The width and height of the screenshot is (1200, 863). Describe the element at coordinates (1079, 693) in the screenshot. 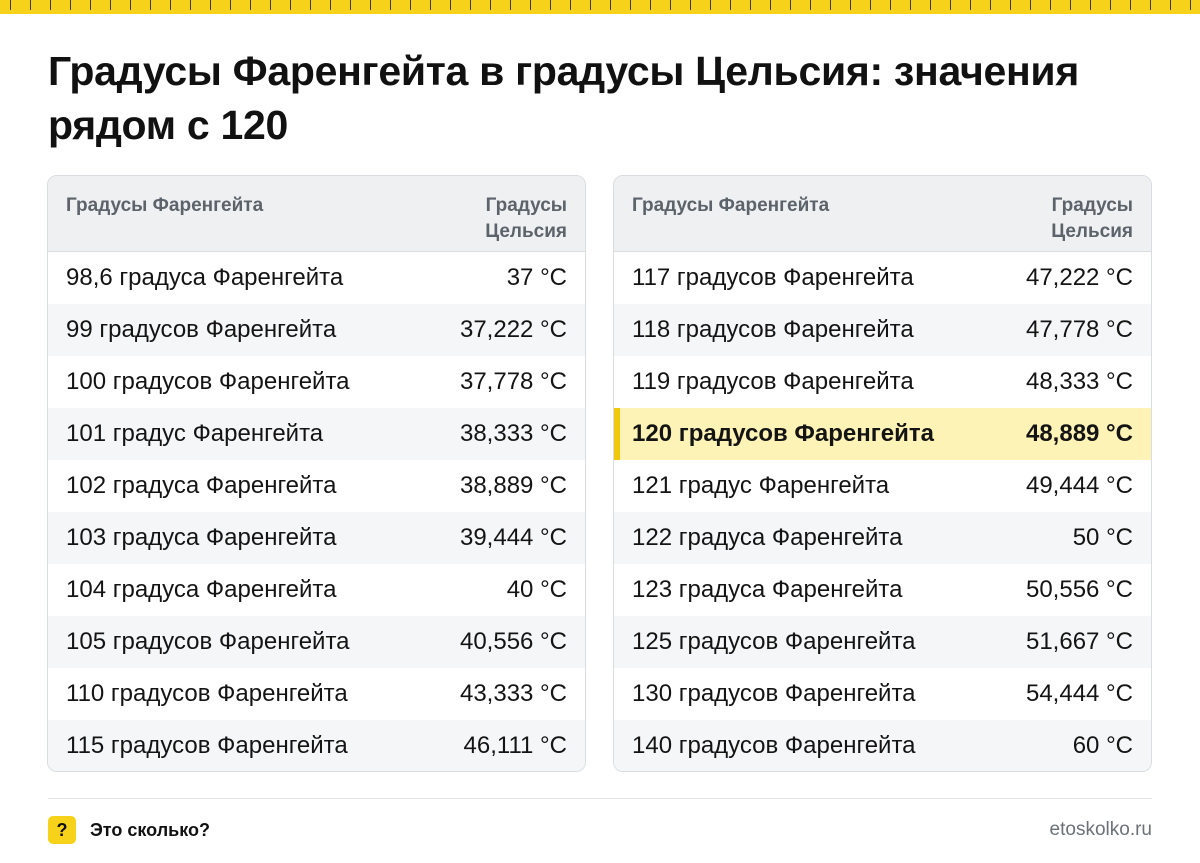

I see `celsius-cell: 54,444 °C` at that location.